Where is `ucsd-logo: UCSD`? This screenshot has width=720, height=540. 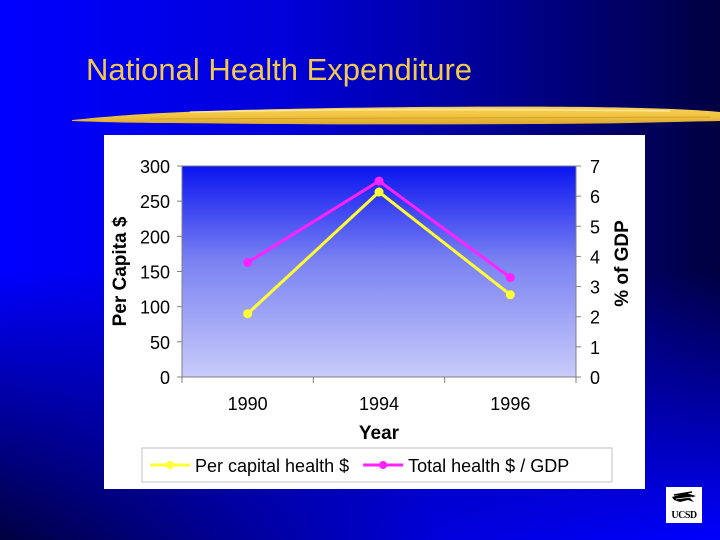
ucsd-logo: UCSD is located at coordinates (684, 505).